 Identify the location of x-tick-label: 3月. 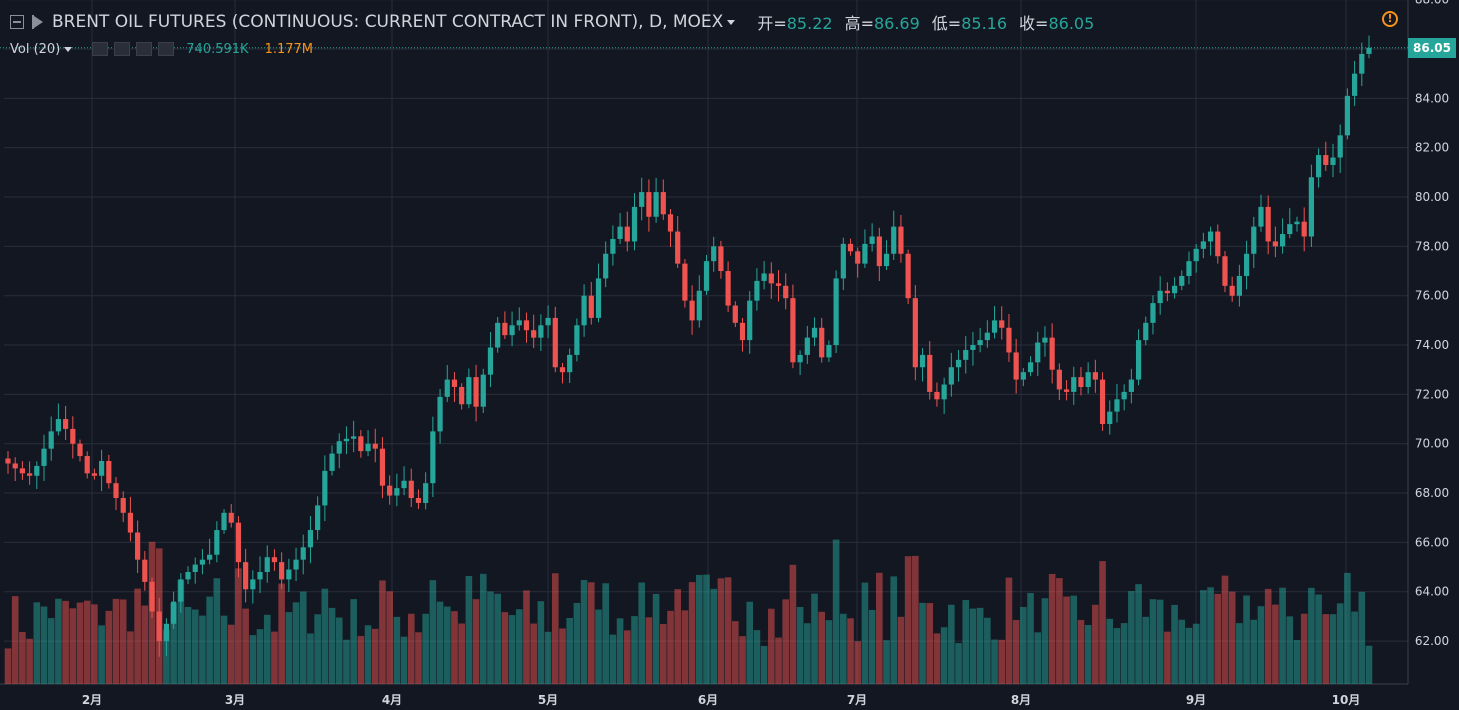
(235, 700).